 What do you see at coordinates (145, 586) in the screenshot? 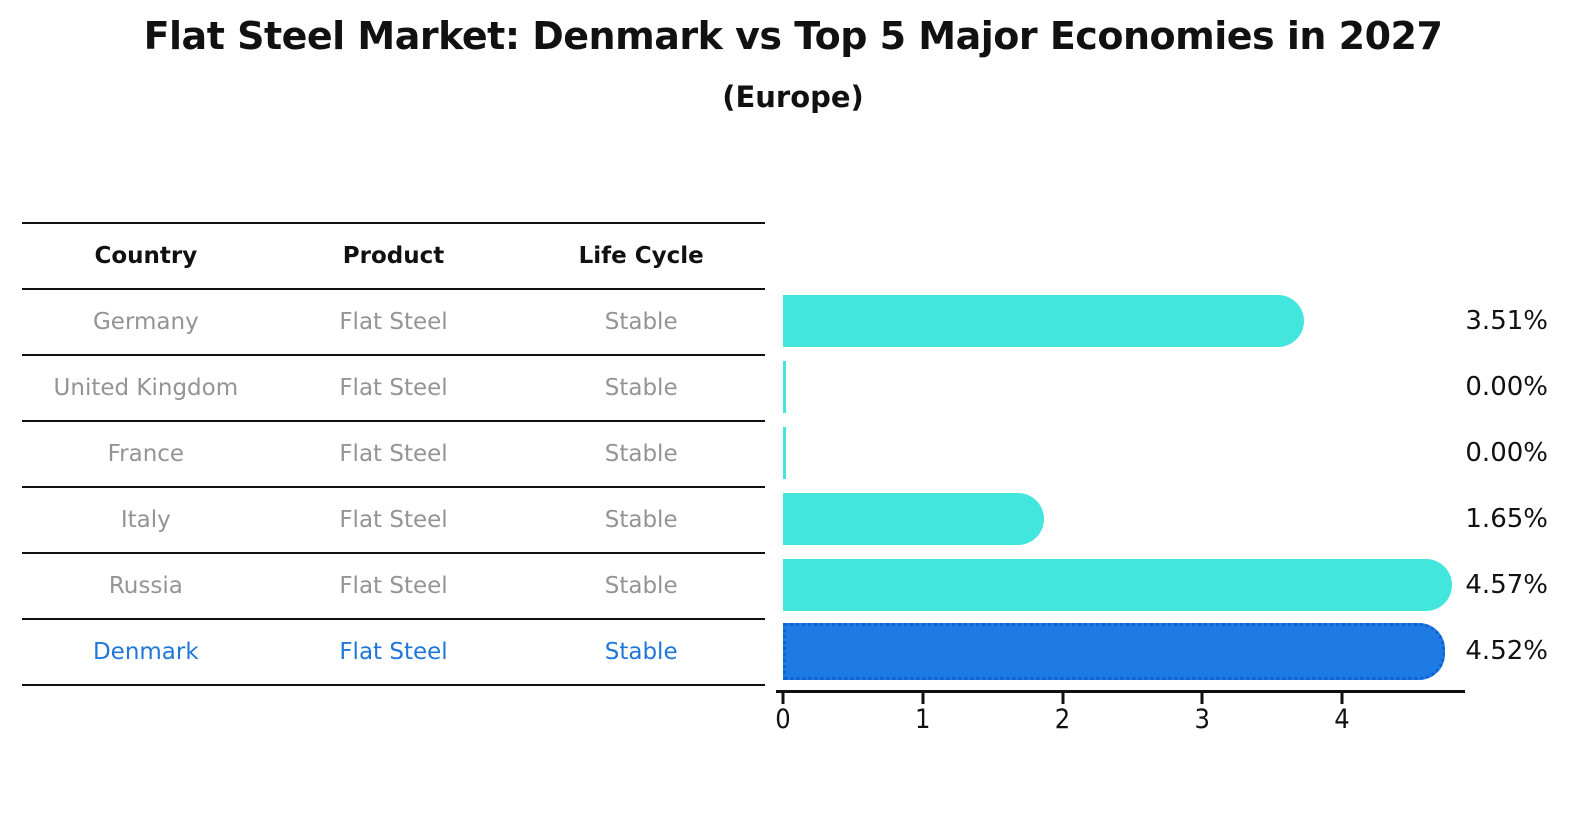
I see `cell-country: Russia` at bounding box center [145, 586].